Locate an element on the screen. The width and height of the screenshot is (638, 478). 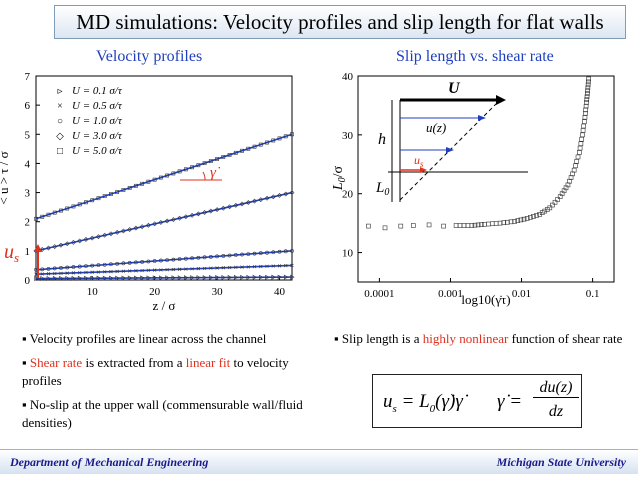
right-xtick-label: 0.1 is located at coordinates (593, 294).